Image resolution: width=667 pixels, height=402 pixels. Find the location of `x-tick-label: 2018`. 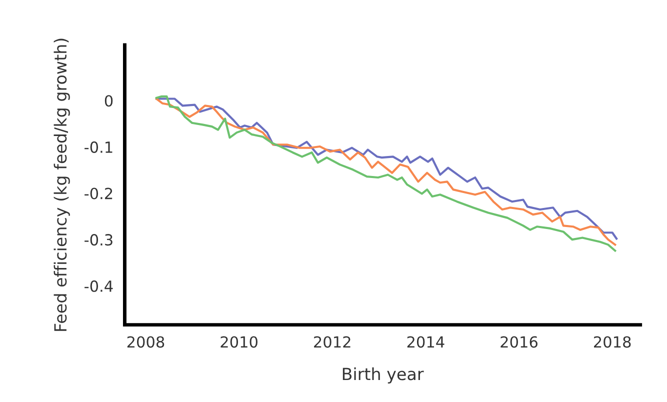

x-tick-label: 2018 is located at coordinates (612, 342).